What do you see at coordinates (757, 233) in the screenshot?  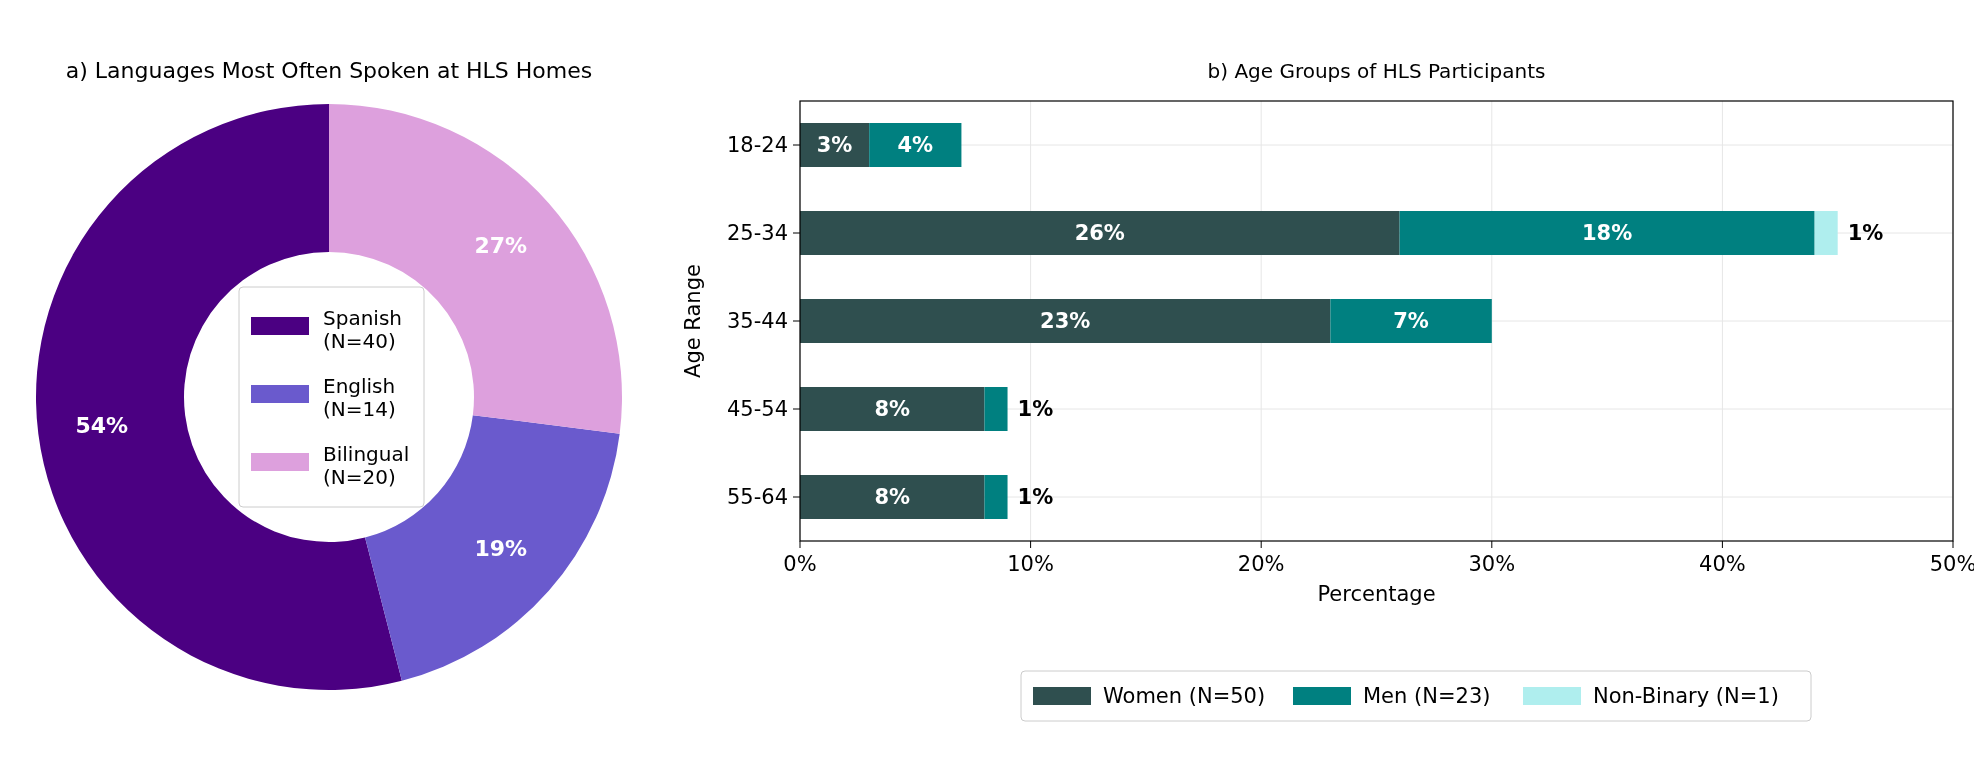 I see `y-tick-label: 25-34` at bounding box center [757, 233].